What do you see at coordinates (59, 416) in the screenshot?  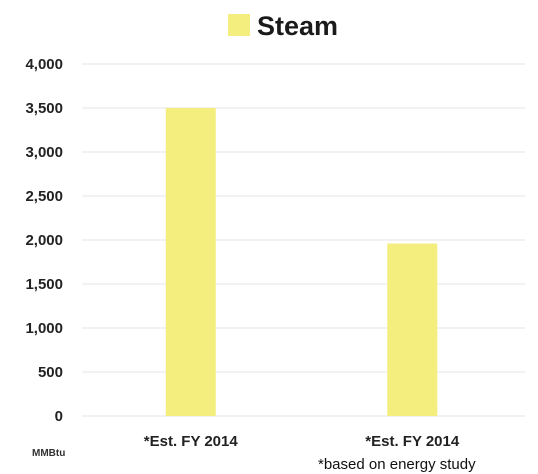 I see `y-tick-label: 0` at bounding box center [59, 416].